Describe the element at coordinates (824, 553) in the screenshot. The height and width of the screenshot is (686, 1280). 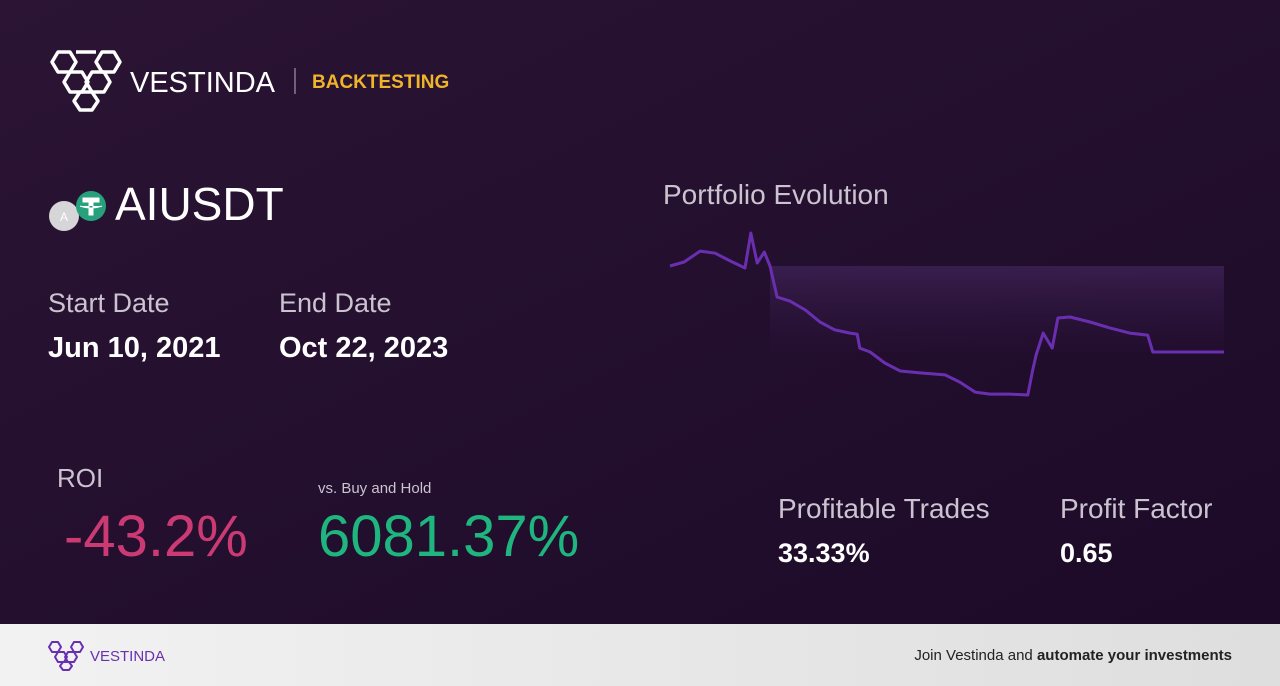
I see `profitable-trades-value: 33.33%` at that location.